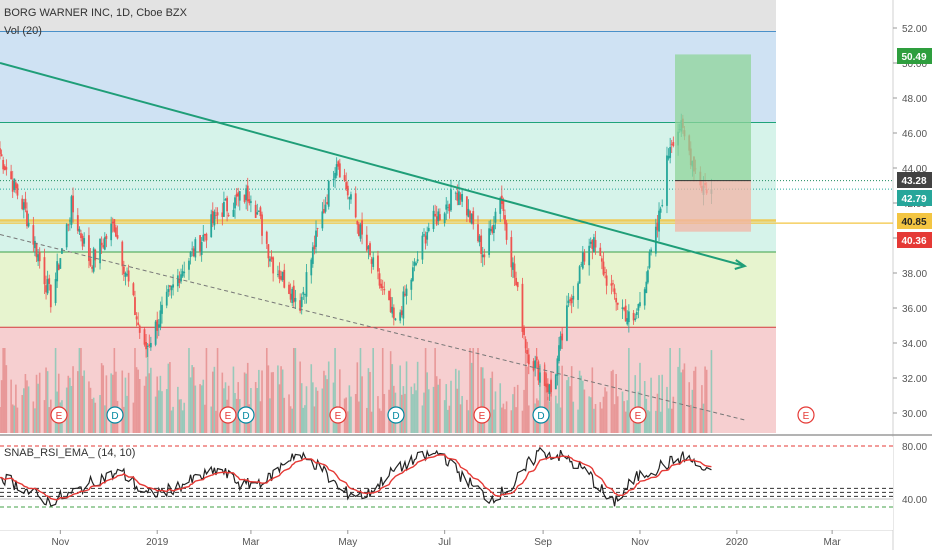  I want to click on price-badge: 42.79, so click(914, 198).